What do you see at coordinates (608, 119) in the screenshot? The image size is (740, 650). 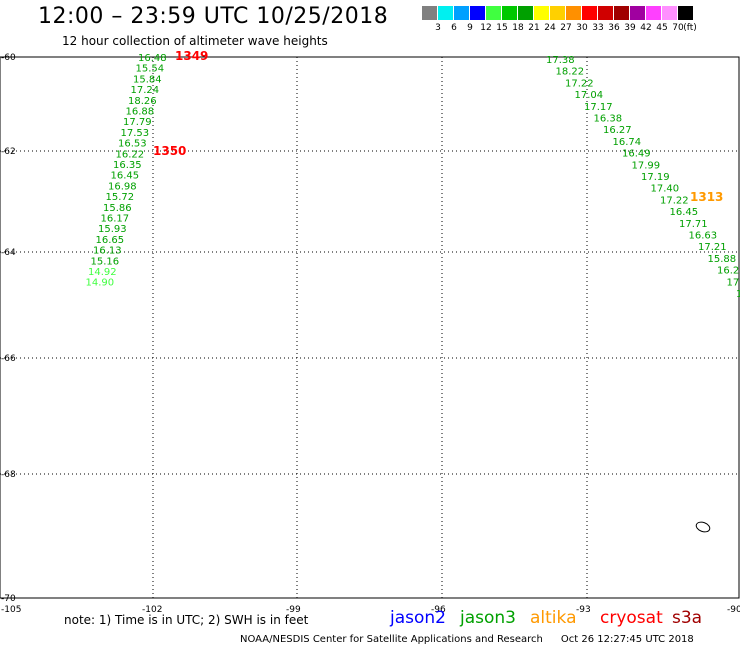 I see `wave-height-value: 16.38` at bounding box center [608, 119].